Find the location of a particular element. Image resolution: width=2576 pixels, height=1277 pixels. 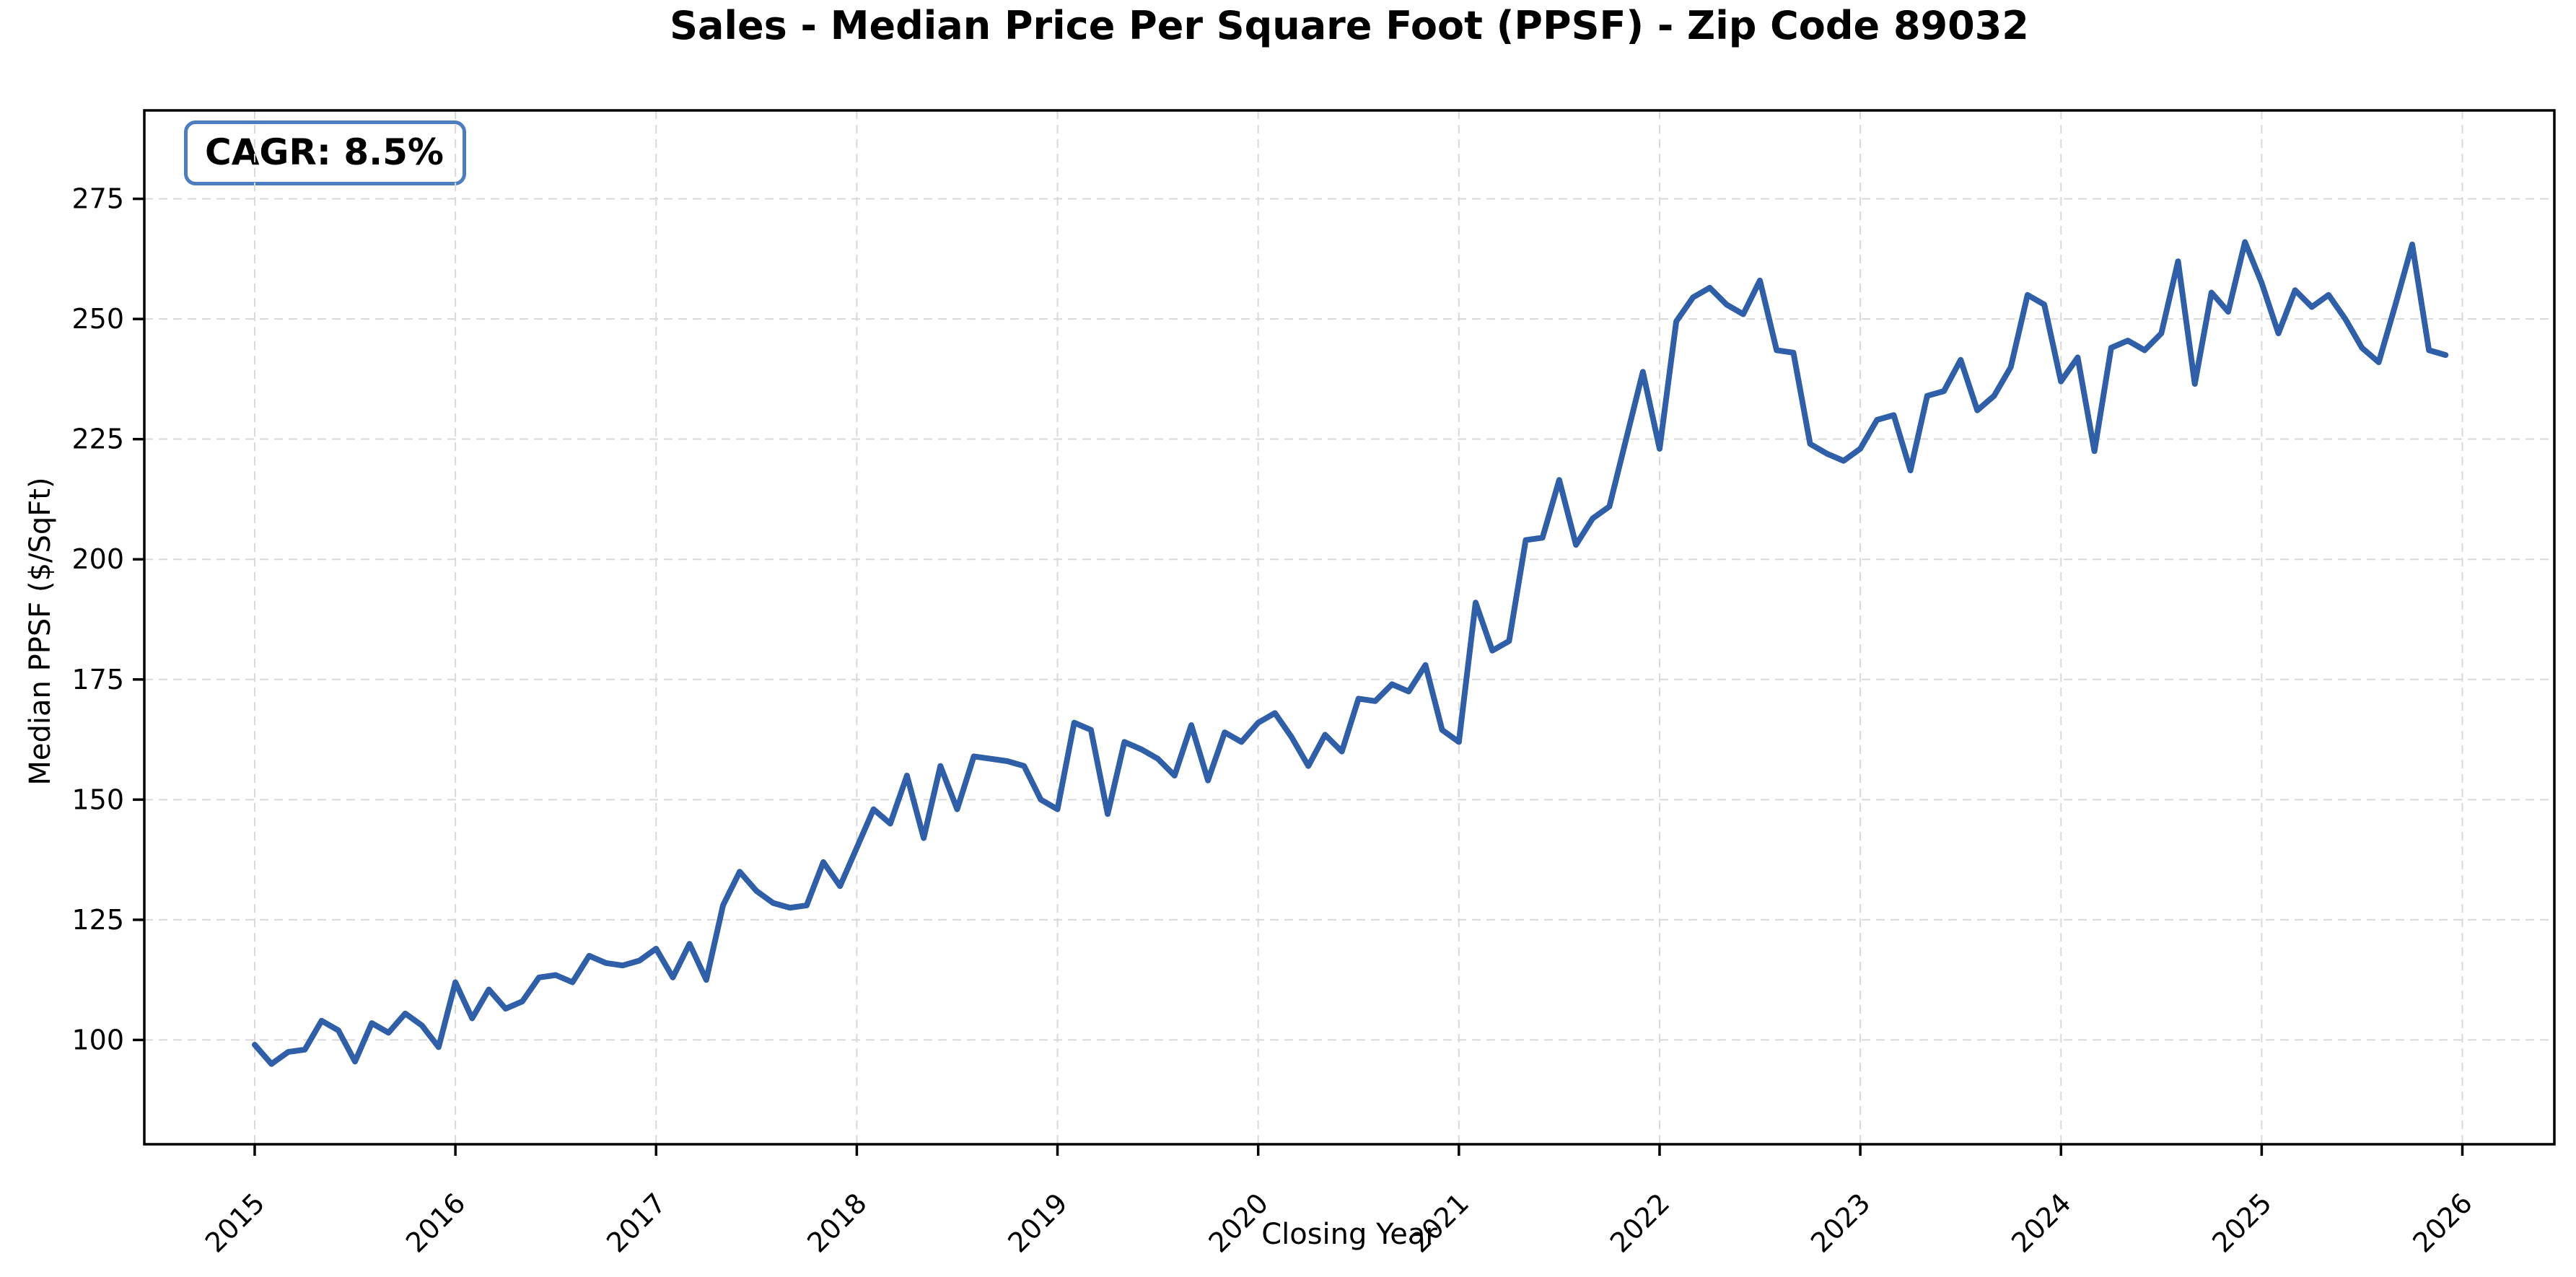

y-axis-title: Median PPSF ($/SqFt) is located at coordinates (40, 632).